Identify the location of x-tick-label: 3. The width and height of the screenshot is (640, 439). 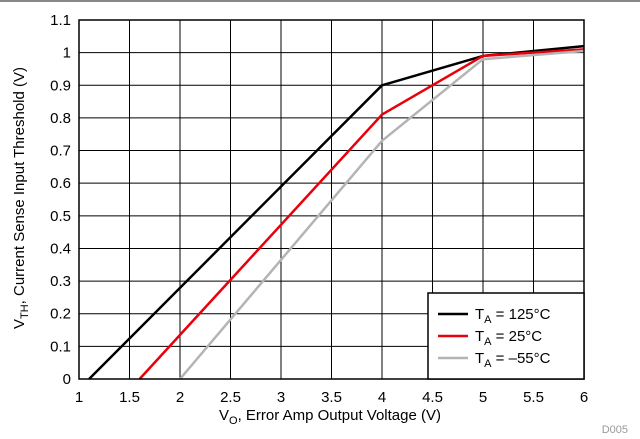
(281, 397).